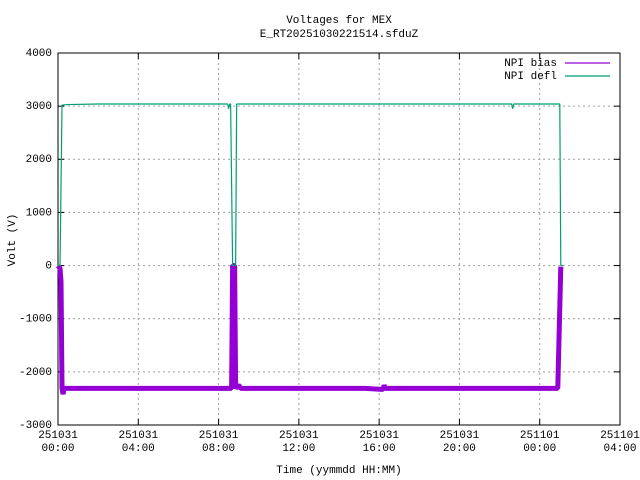  What do you see at coordinates (218, 442) in the screenshot?
I see `x-tick-label: 251031 08:00` at bounding box center [218, 442].